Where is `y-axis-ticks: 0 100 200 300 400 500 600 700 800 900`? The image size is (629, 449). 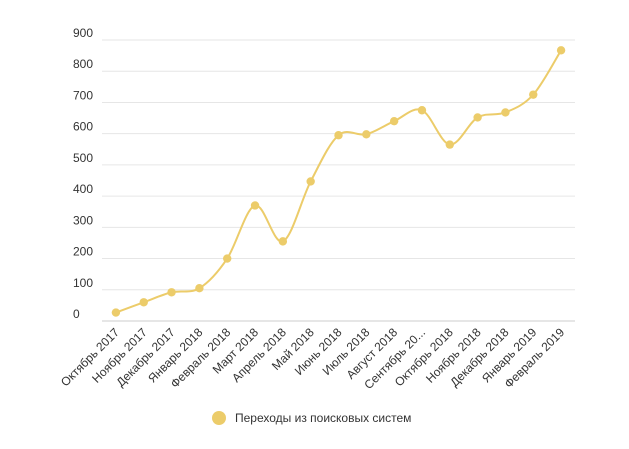
y-axis-ticks: 0 100 200 300 400 500 600 700 800 900 is located at coordinates (83, 173).